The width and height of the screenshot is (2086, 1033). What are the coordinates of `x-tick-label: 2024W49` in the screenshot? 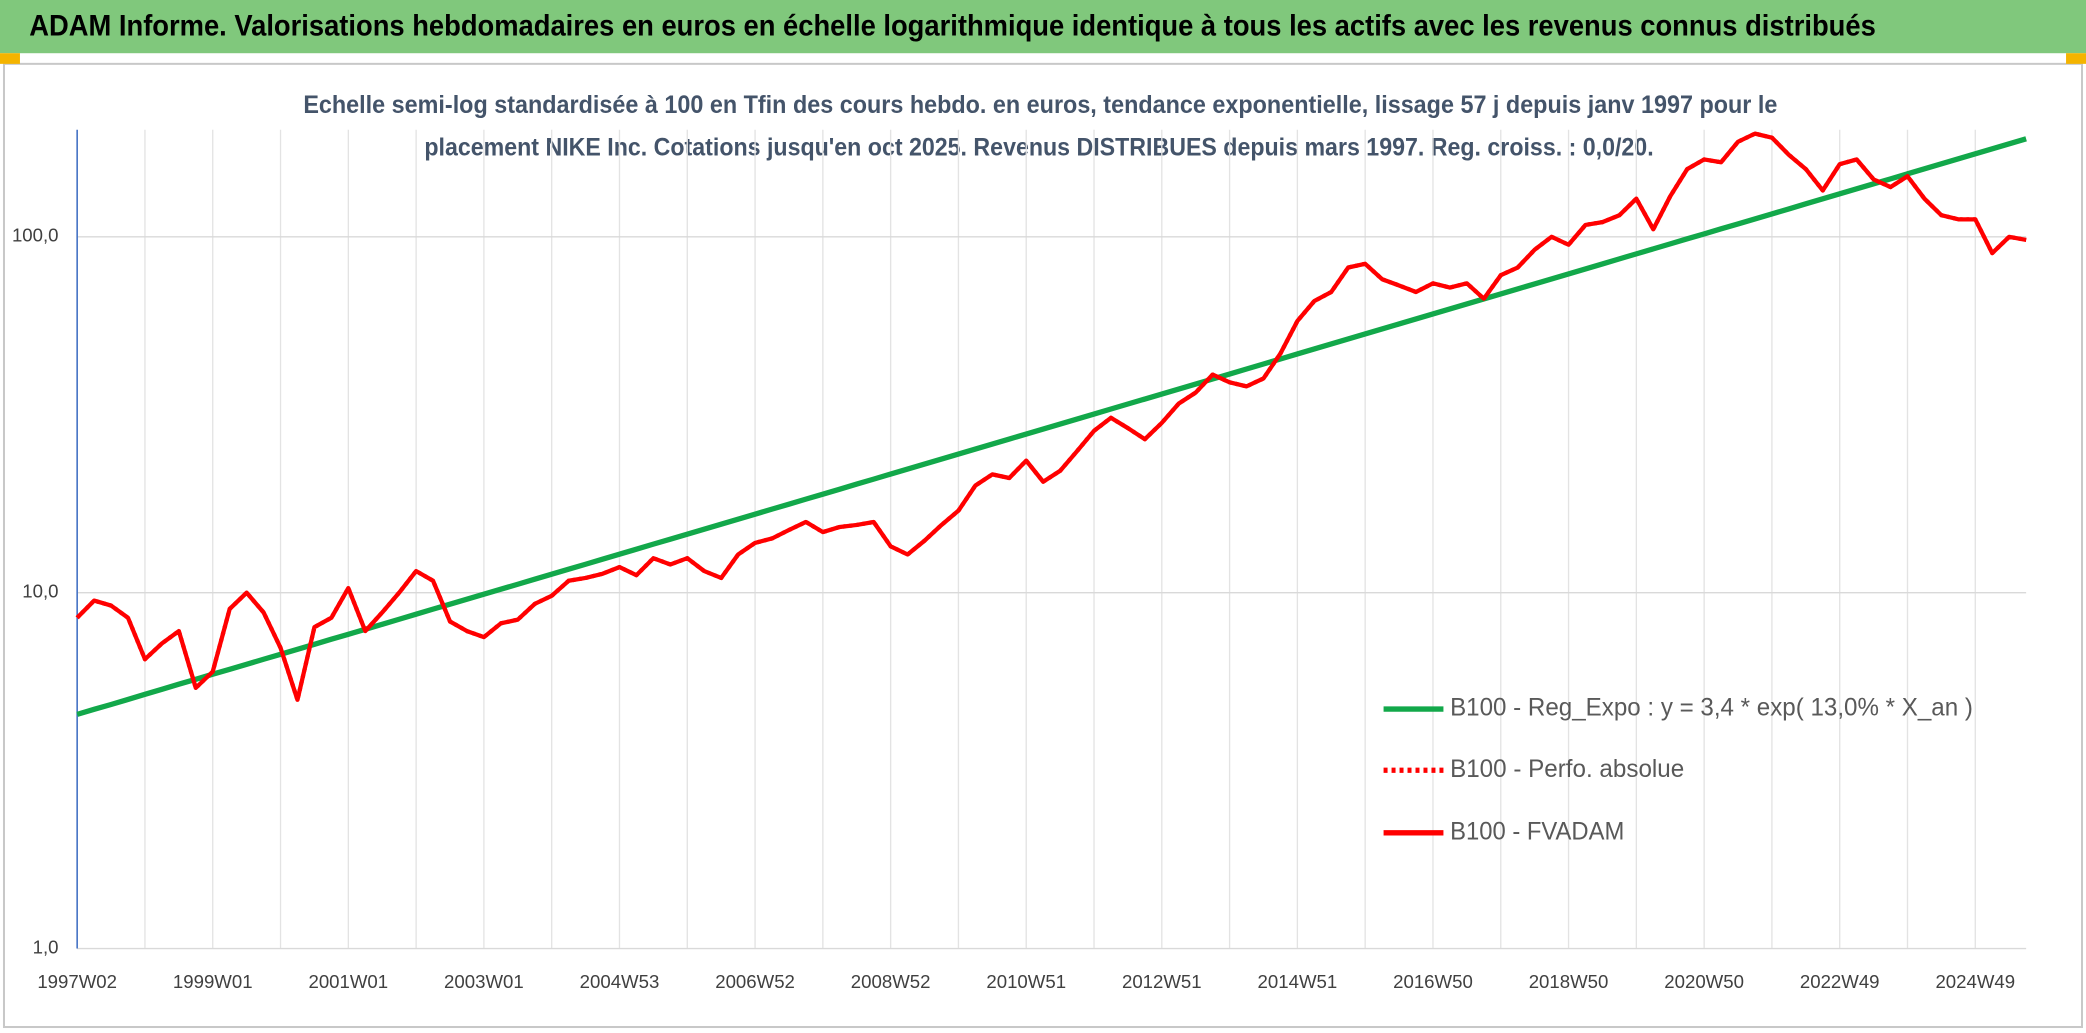 It's located at (1975, 981).